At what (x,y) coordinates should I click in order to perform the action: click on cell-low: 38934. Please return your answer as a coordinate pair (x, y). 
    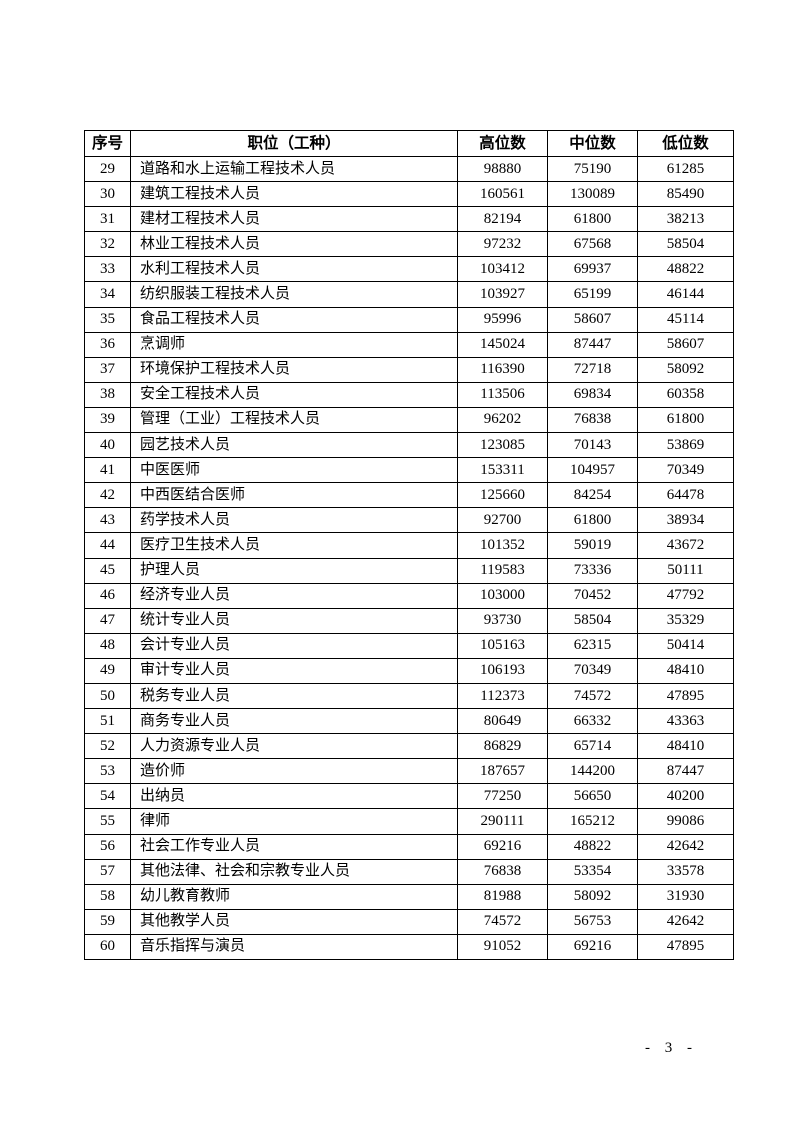
    Looking at the image, I should click on (685, 520).